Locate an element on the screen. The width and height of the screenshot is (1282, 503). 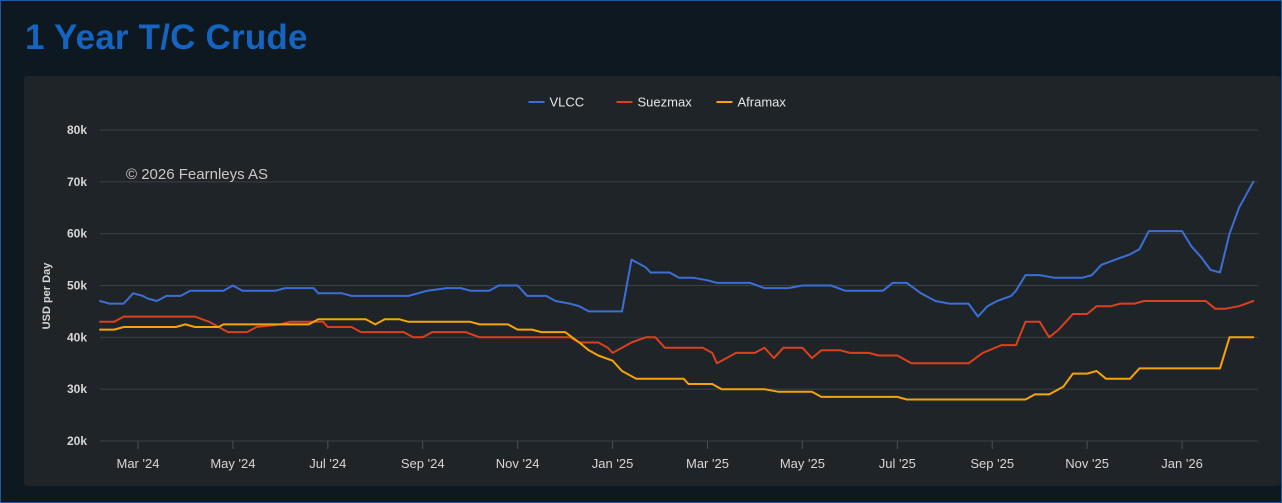
legend-label: Aframax is located at coordinates (762, 102).